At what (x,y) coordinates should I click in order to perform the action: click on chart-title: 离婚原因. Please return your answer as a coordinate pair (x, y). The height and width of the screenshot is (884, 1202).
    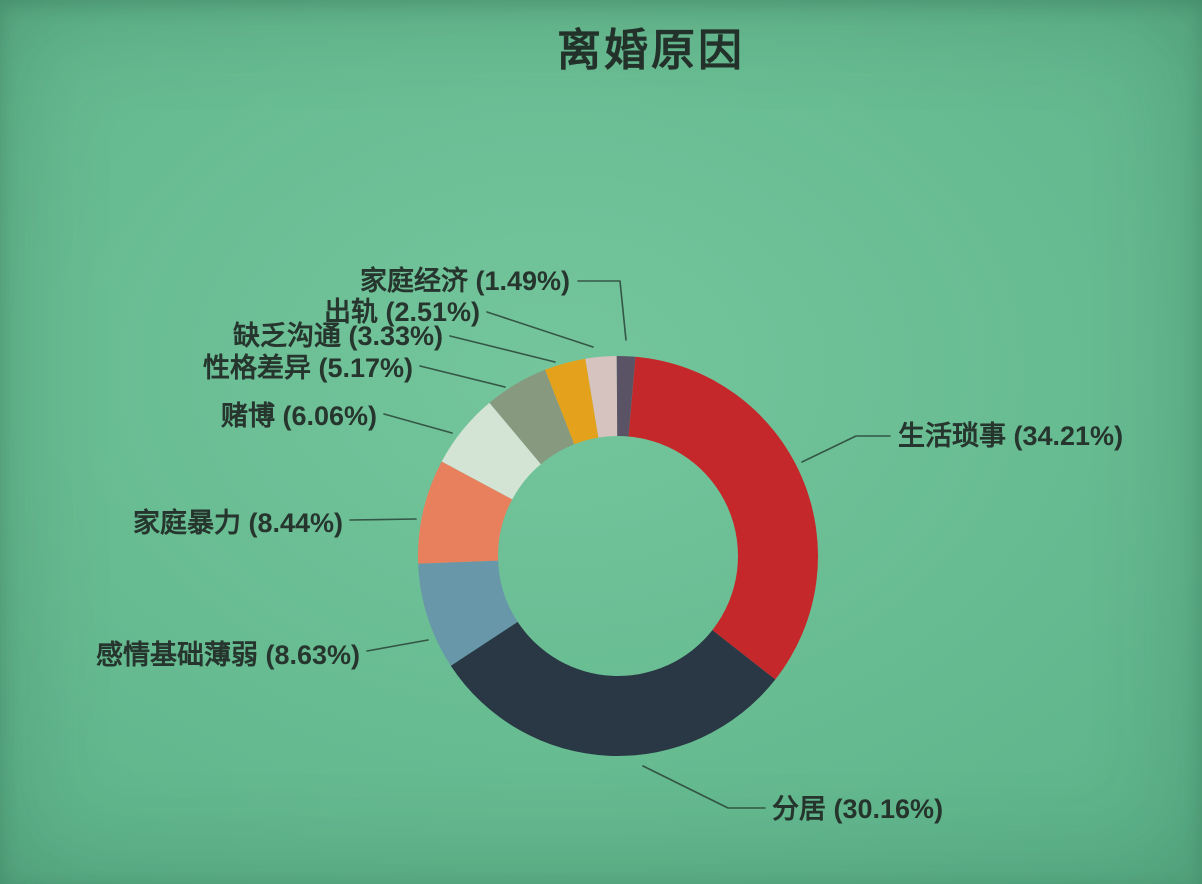
    Looking at the image, I should click on (651, 50).